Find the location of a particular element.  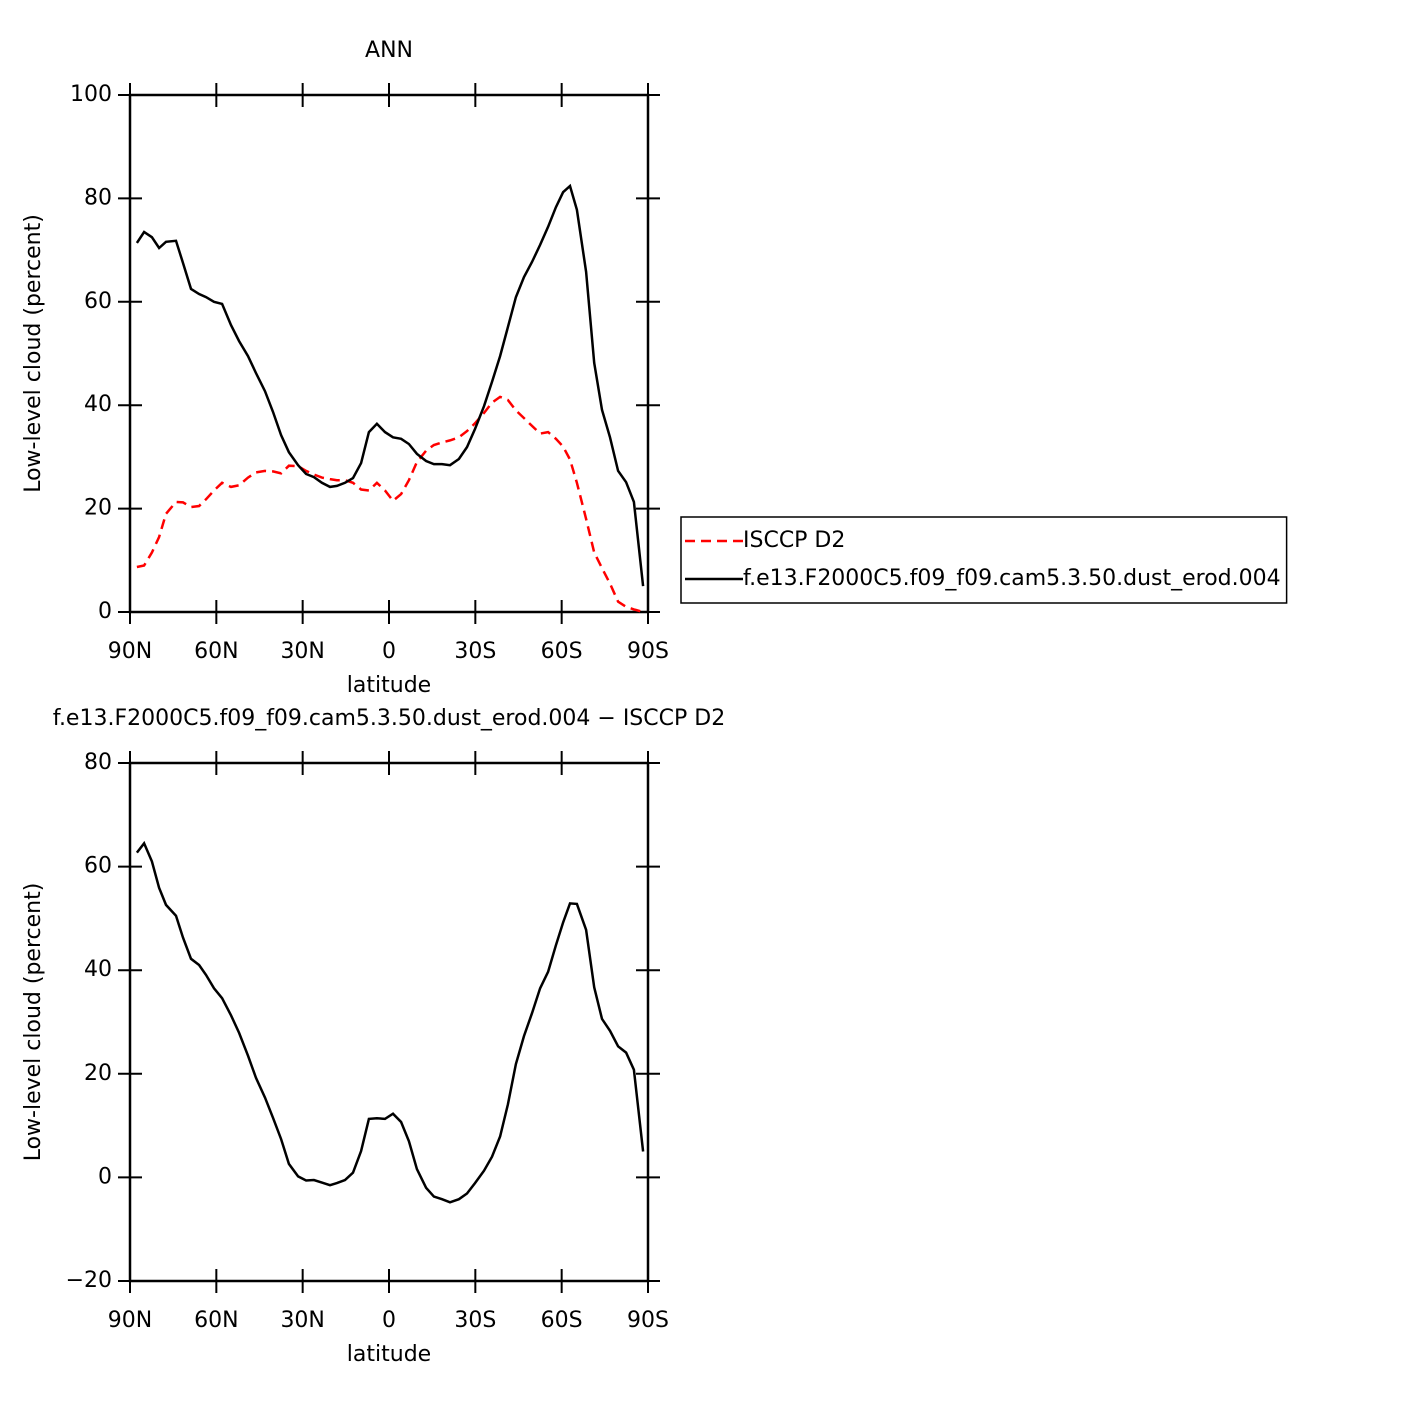

legend-frame is located at coordinates (984, 560).